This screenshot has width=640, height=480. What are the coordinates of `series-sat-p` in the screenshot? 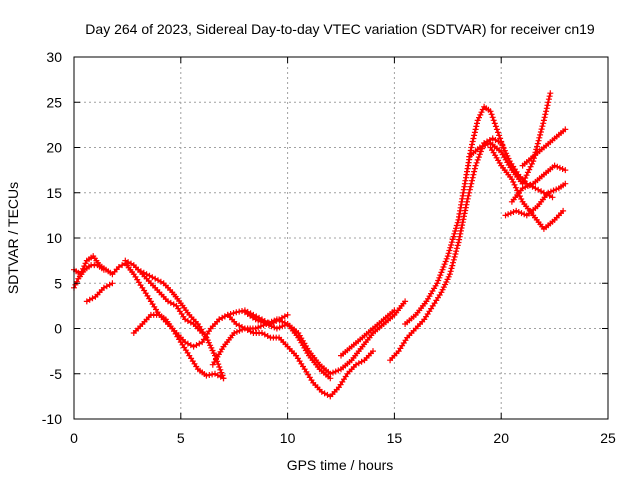 It's located at (538, 183).